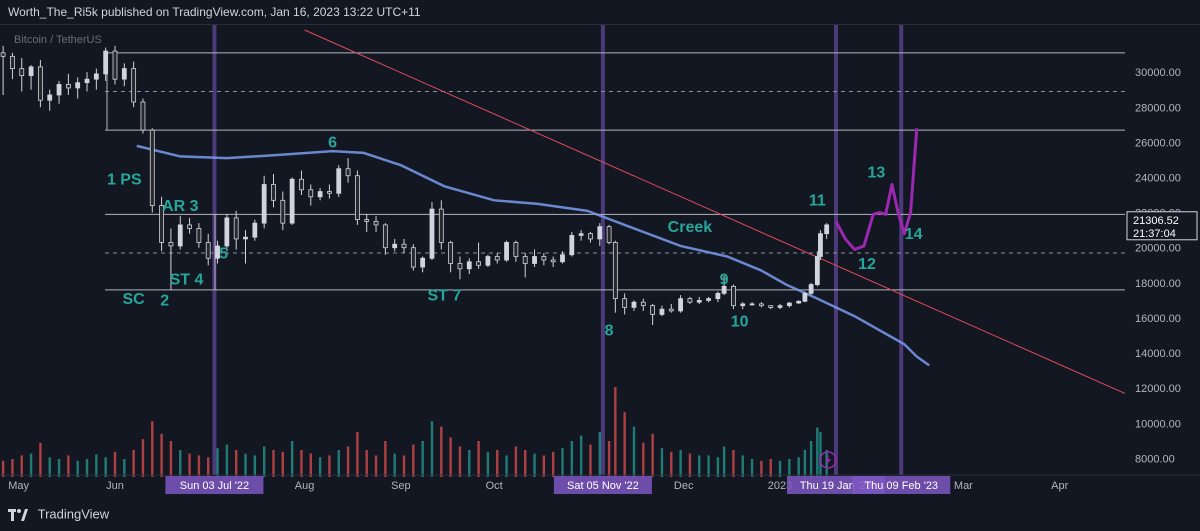 This screenshot has width=1200, height=531. Describe the element at coordinates (1158, 319) in the screenshot. I see `price-tick-label: 16000.00` at that location.